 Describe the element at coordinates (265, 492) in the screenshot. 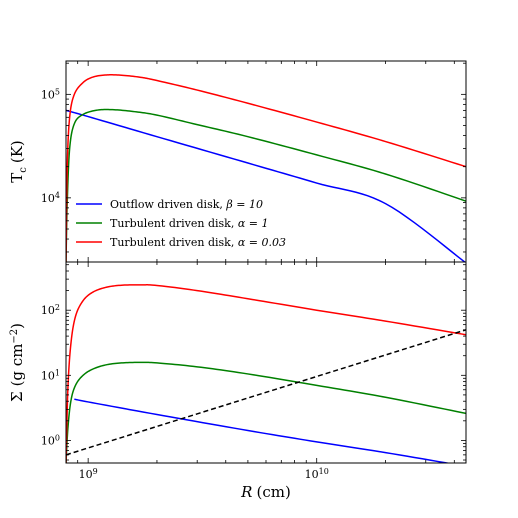

I see `x-axis-label: R (cm)` at that location.